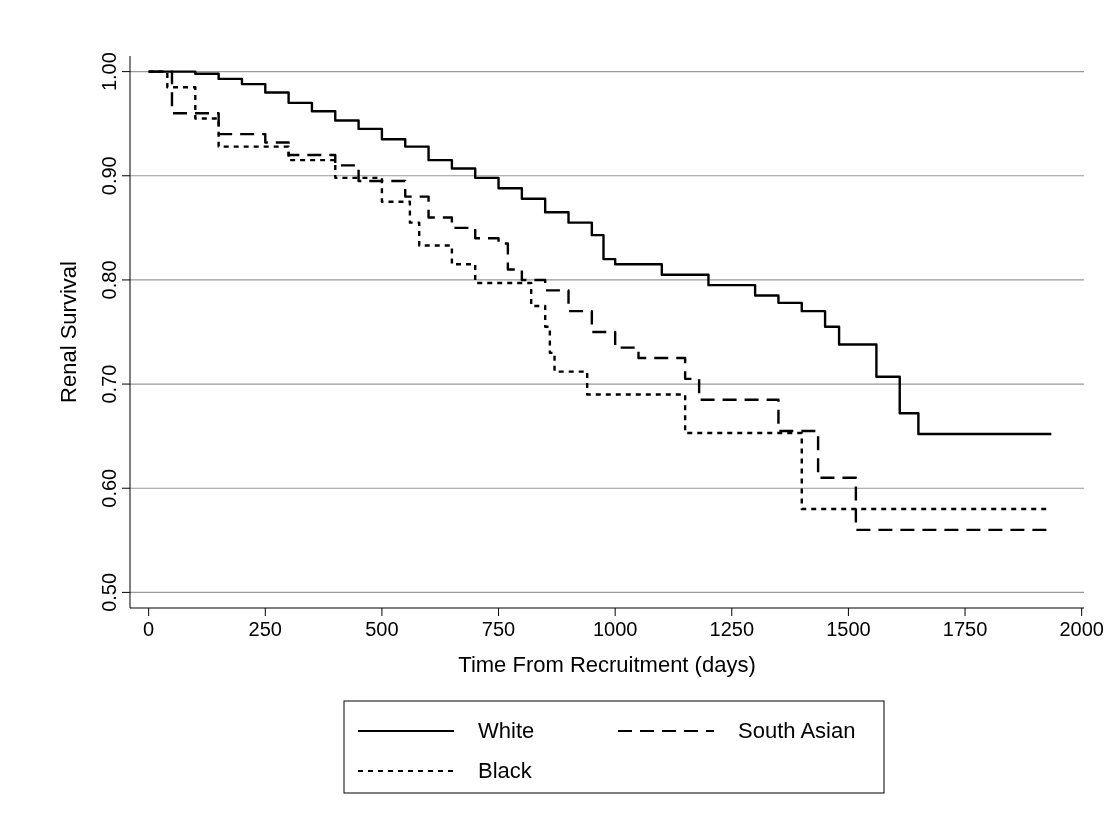 This screenshot has height=816, width=1108. What do you see at coordinates (265, 629) in the screenshot?
I see `x-tick-label: 250` at bounding box center [265, 629].